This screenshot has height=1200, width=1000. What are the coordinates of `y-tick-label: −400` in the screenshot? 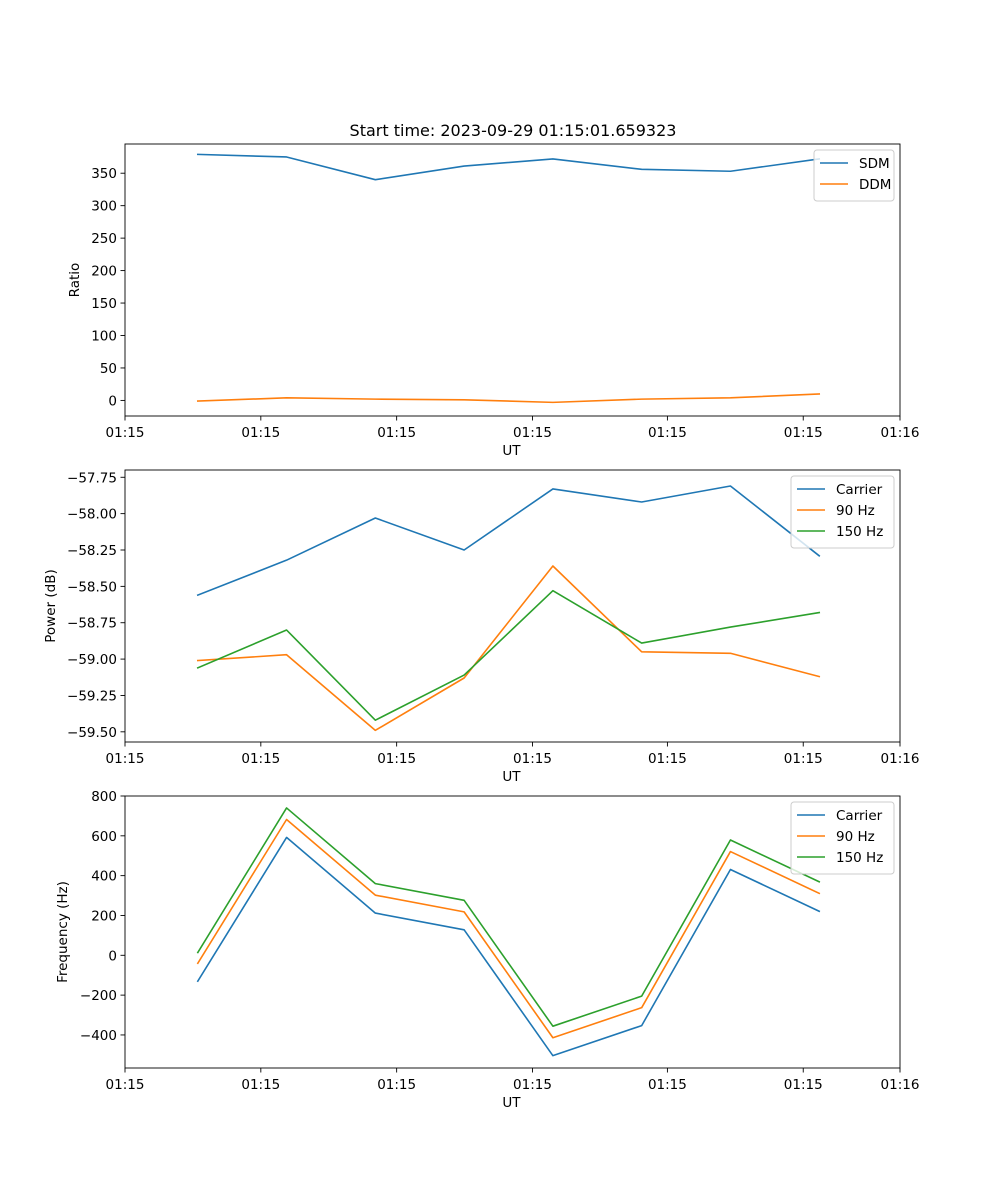 It's located at (98, 1036).